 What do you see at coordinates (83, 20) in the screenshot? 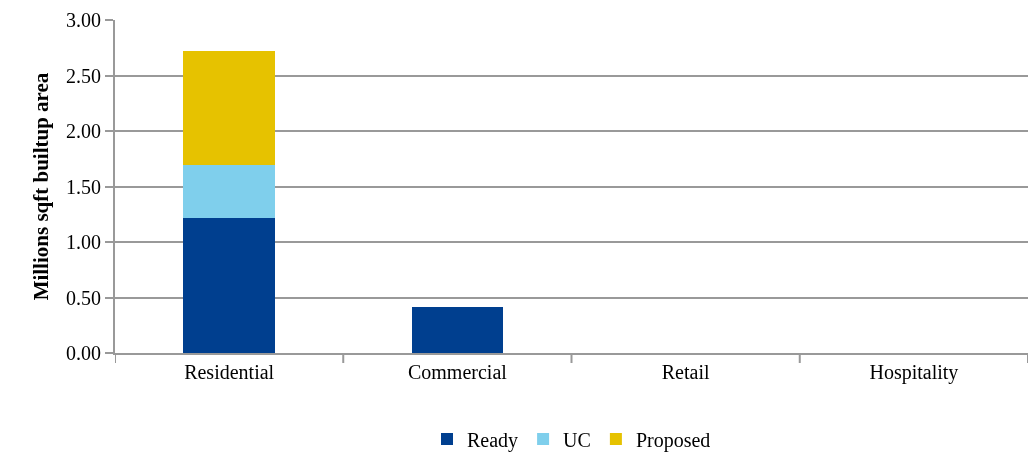
I see `y-tick-label: 3.00` at bounding box center [83, 20].